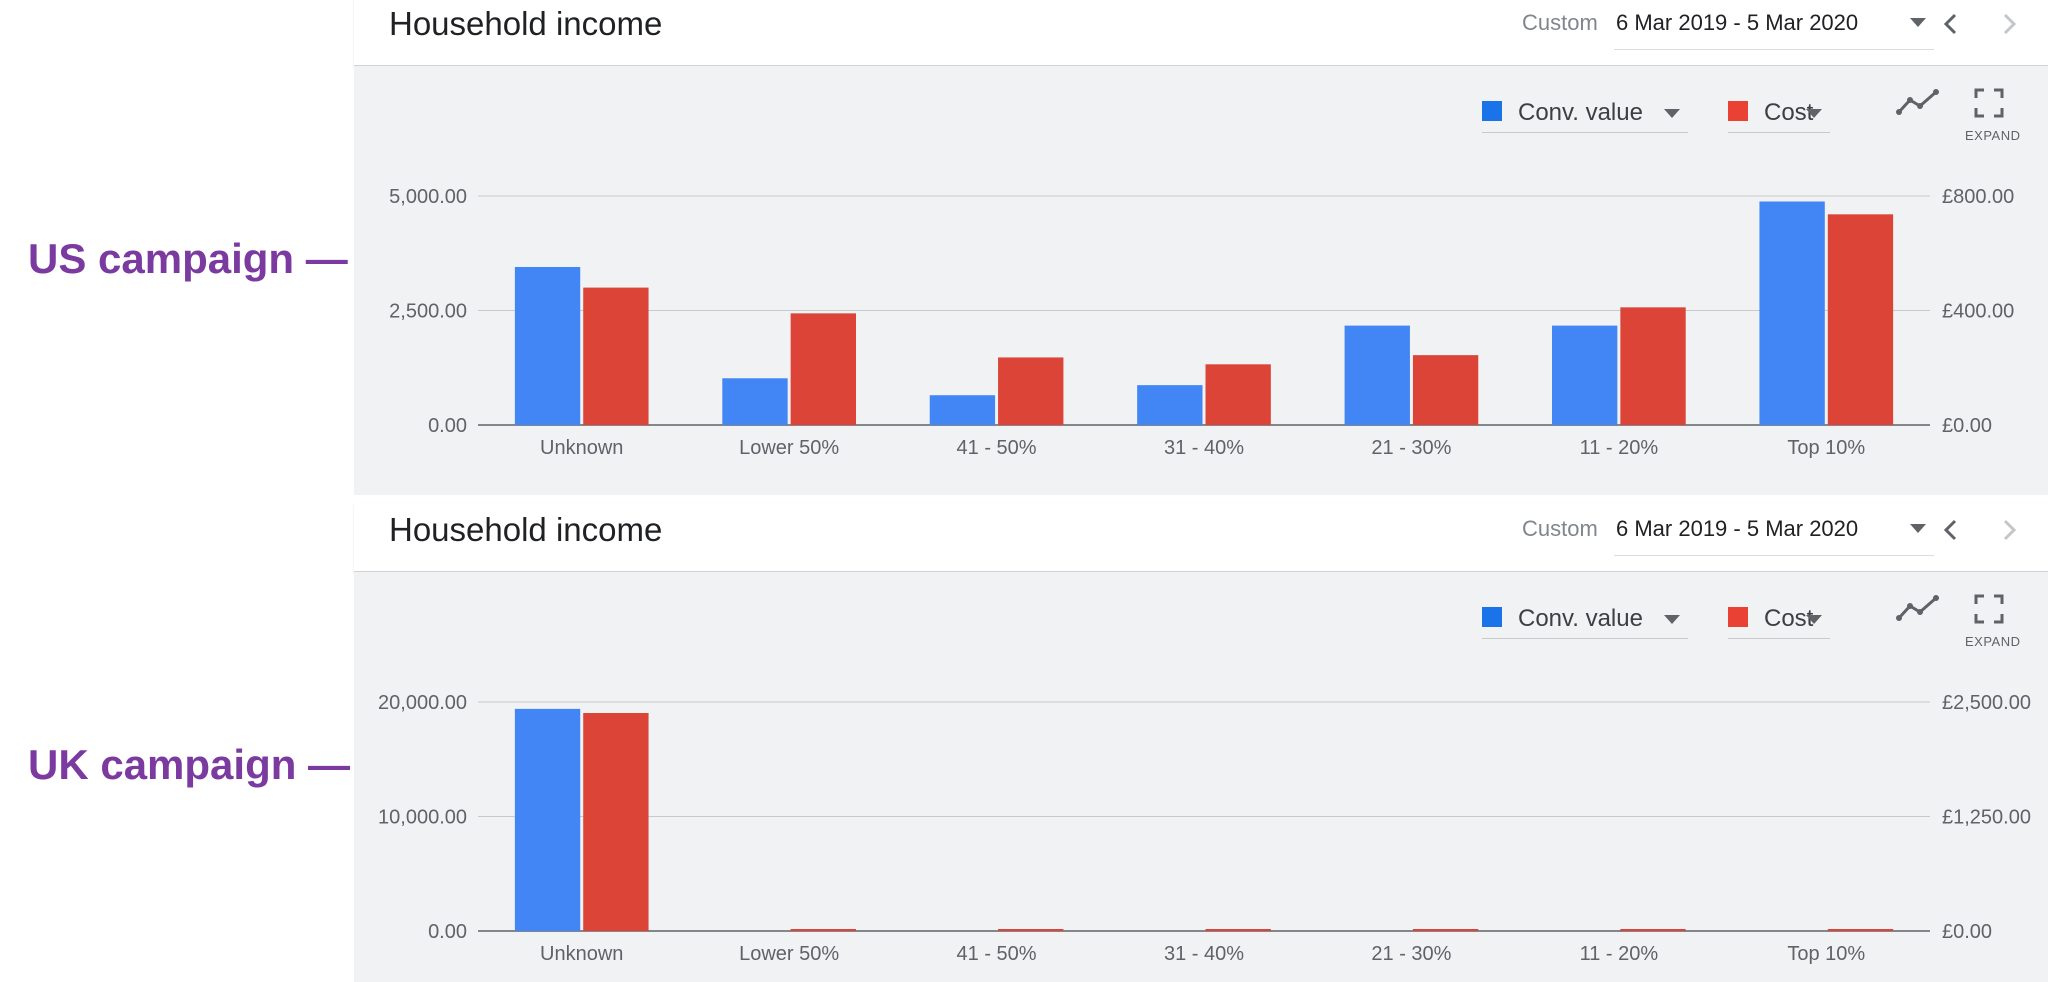  I want to click on y-left-tick-label: 2,500.00, so click(428, 312).